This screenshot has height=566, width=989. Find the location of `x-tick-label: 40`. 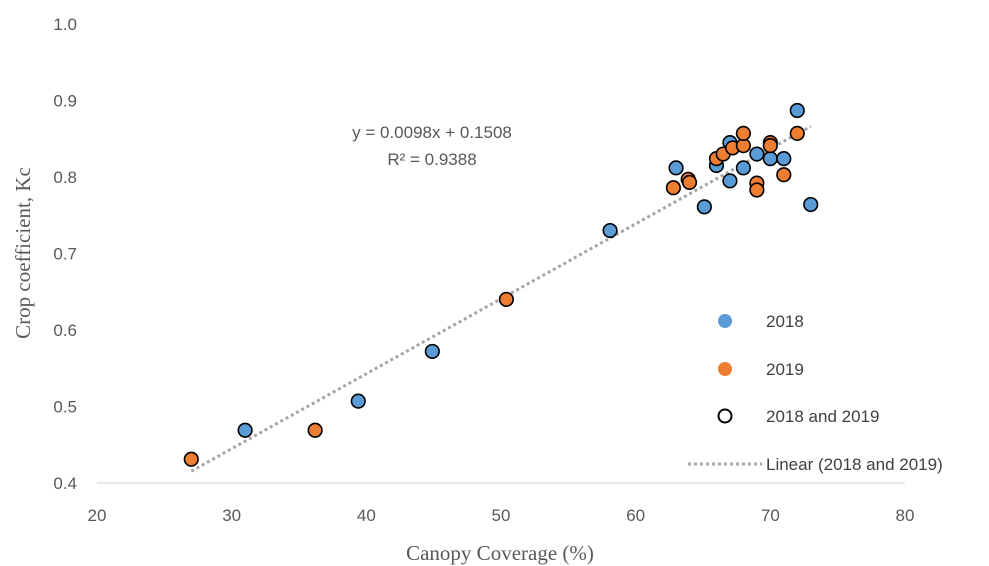

x-tick-label: 40 is located at coordinates (366, 515).